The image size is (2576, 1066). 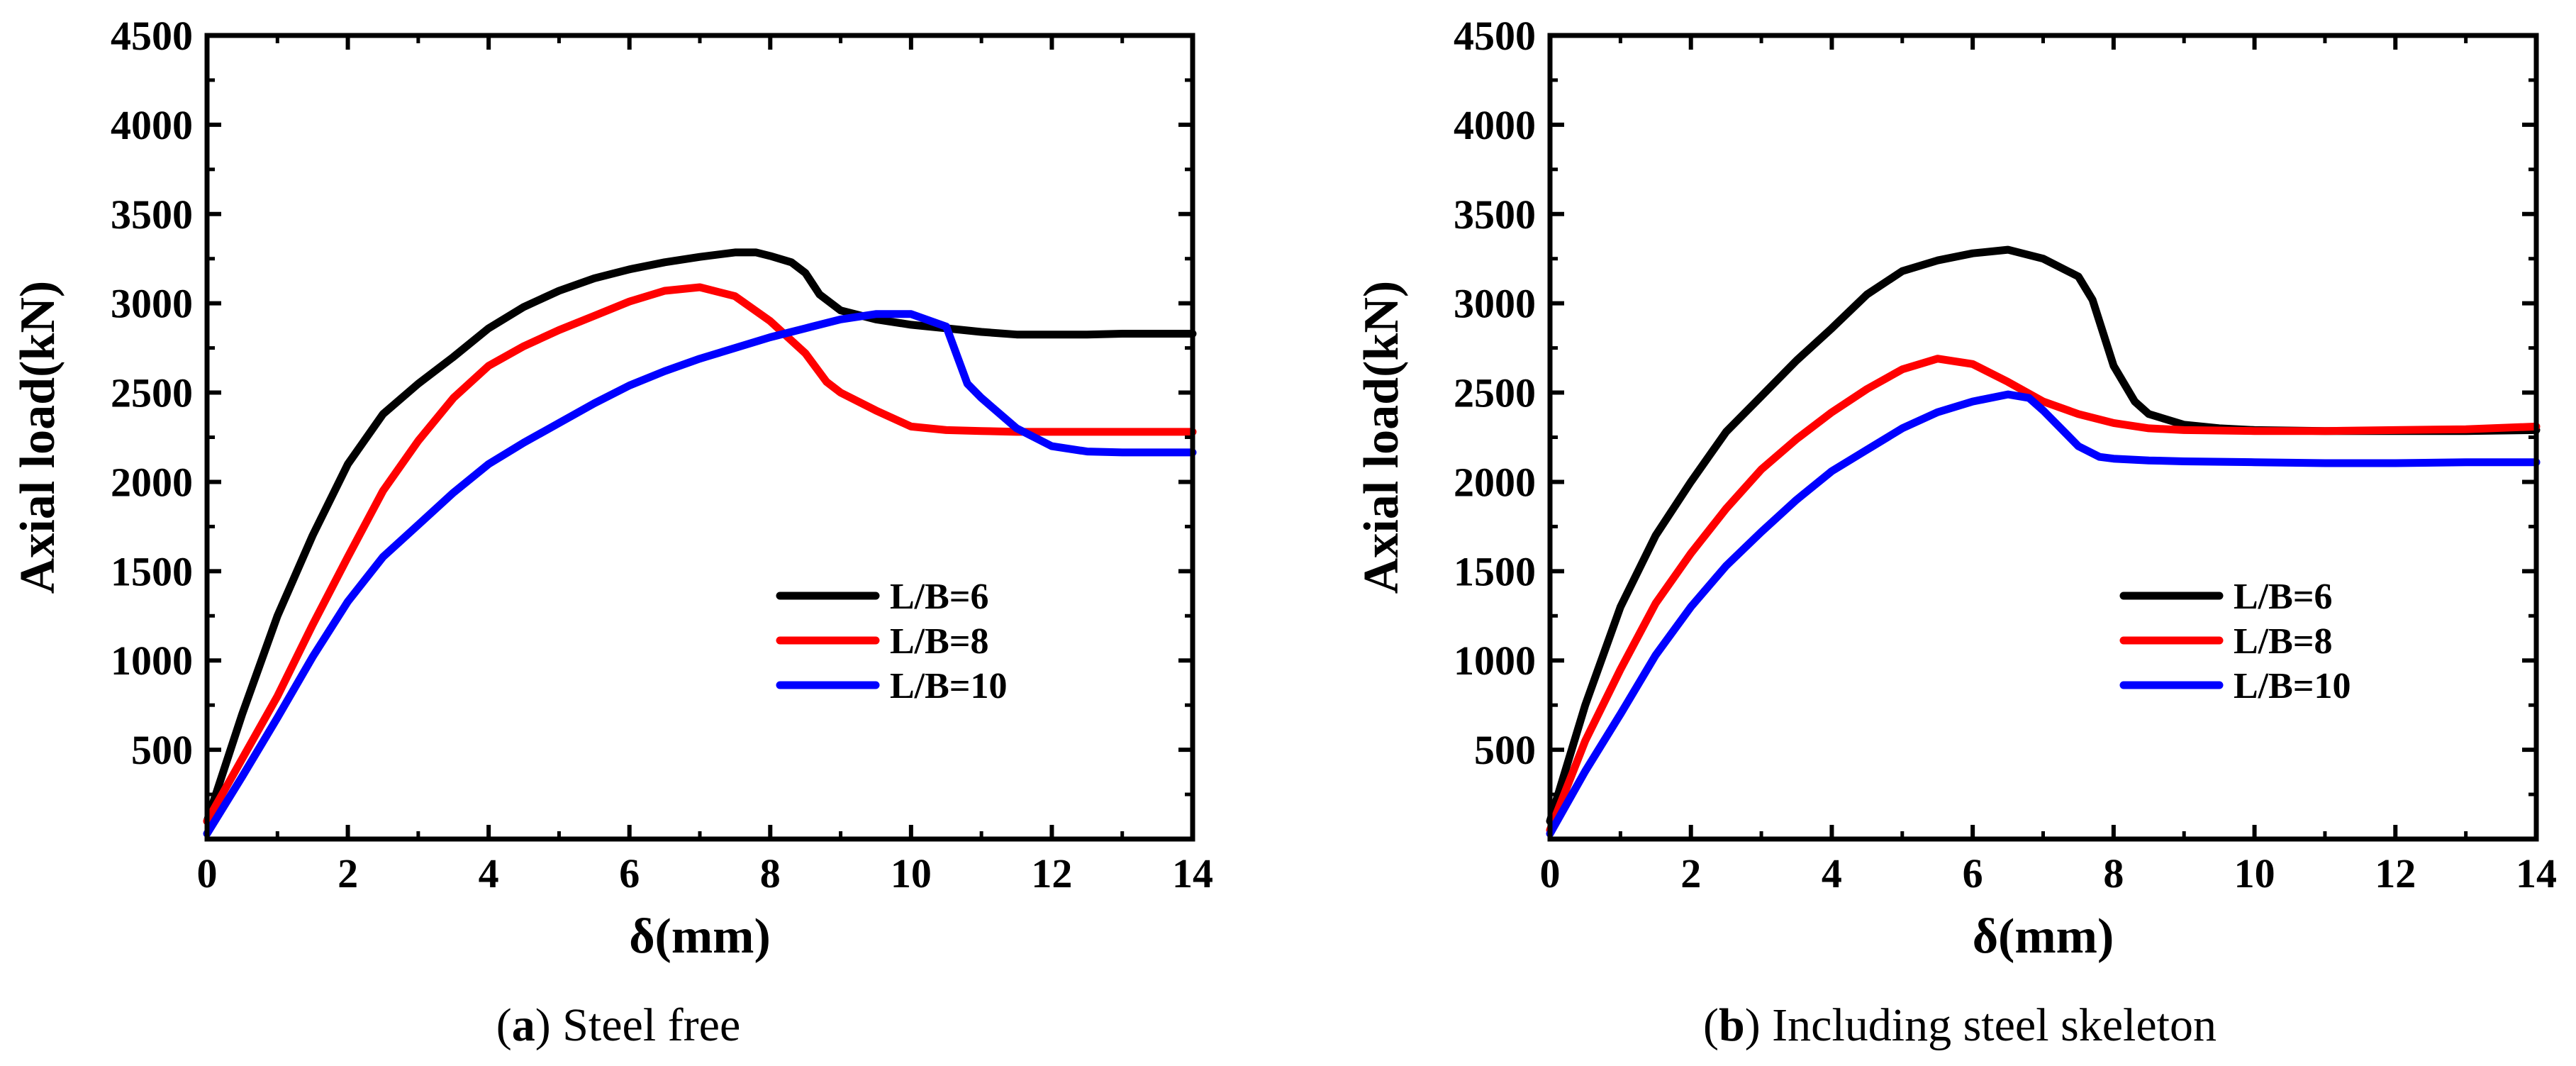 I want to click on caption-a: (a) Steel free, so click(x=618, y=1025).